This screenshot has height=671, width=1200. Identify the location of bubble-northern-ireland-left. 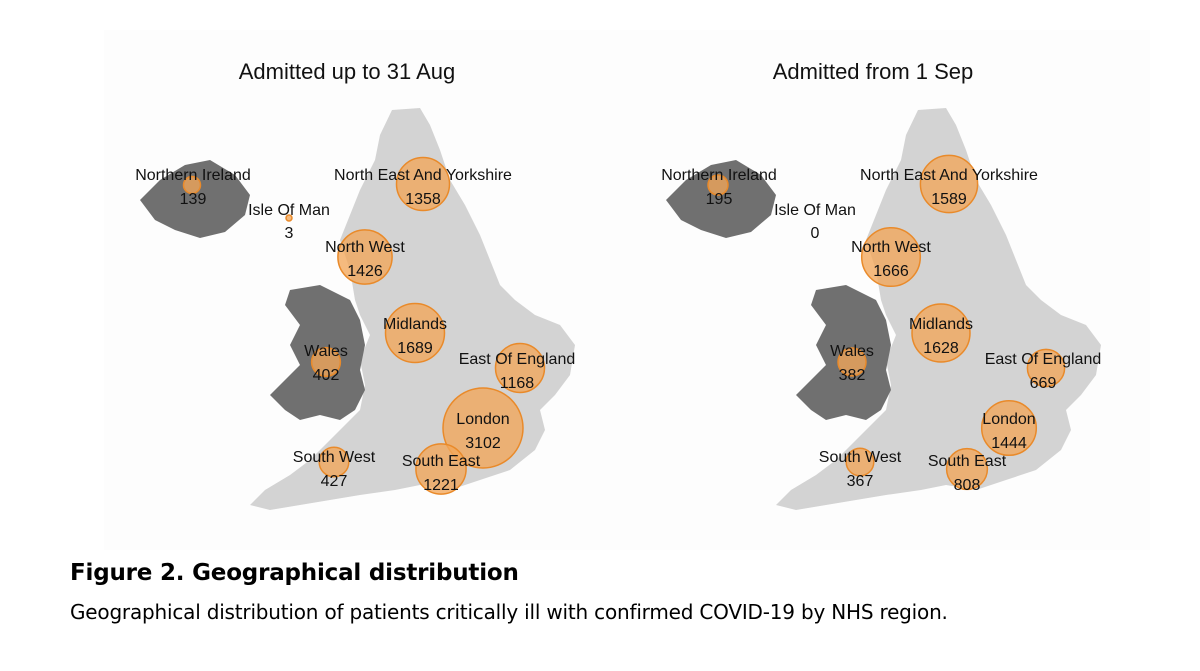
(192, 185).